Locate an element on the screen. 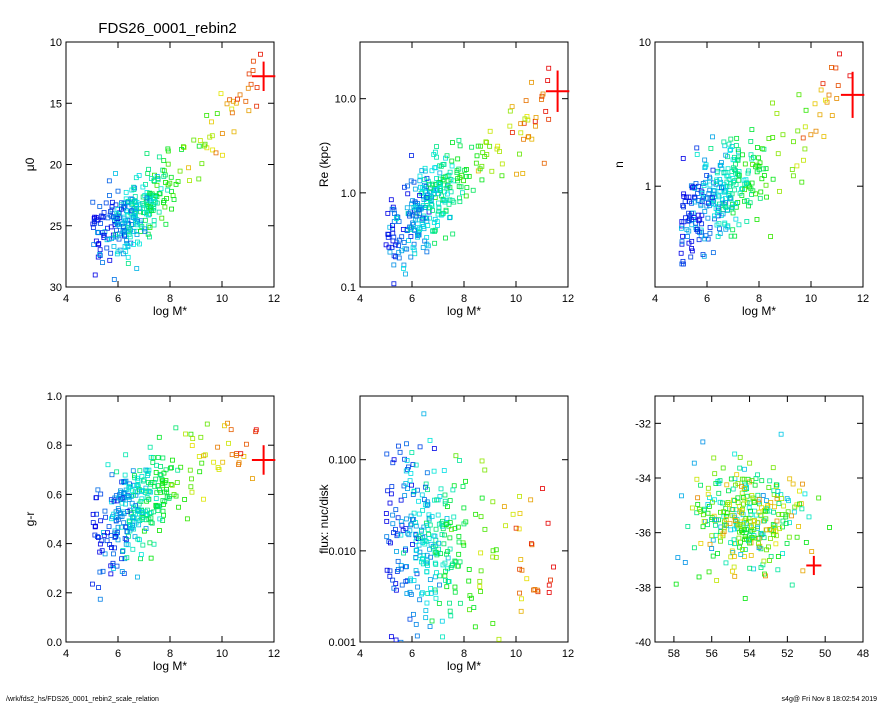 Image resolution: width=885 pixels, height=708 pixels. x-tick-label: 8 is located at coordinates (170, 299).